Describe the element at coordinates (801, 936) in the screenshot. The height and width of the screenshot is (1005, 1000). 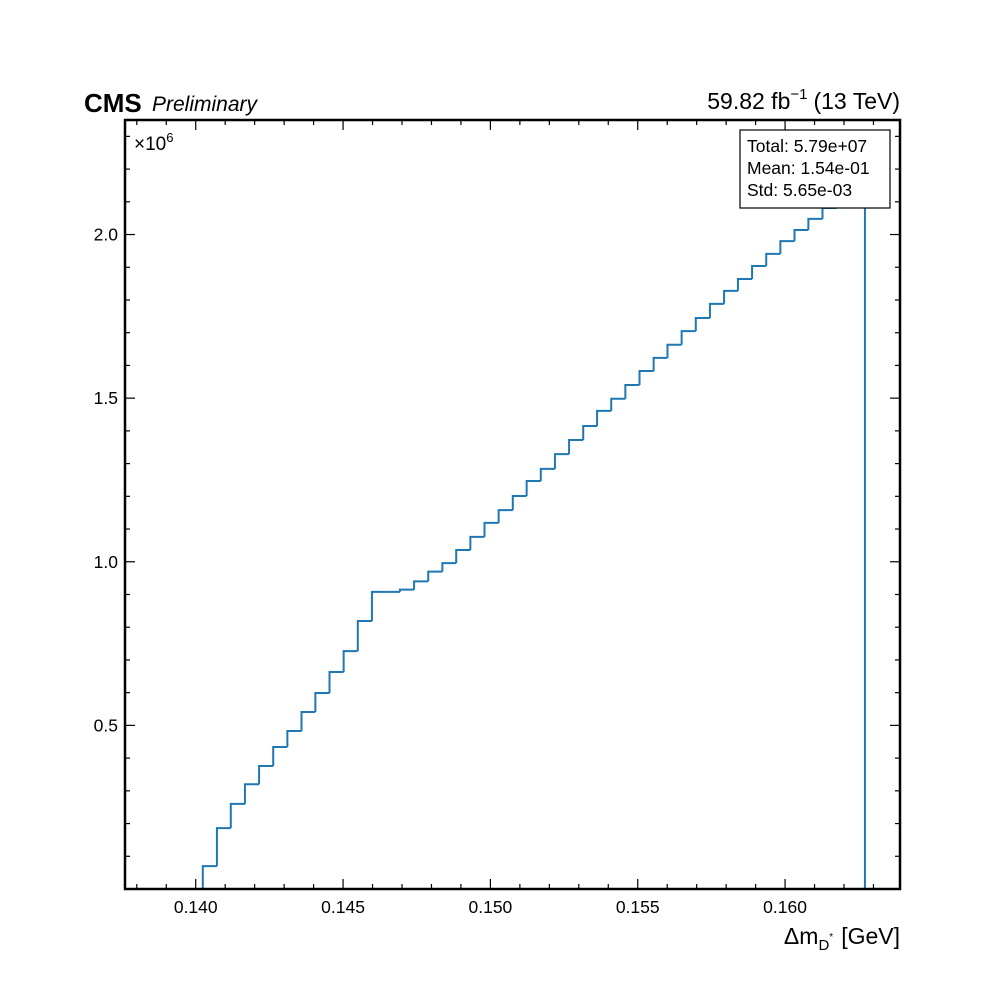
I see `x-label-main: Δm` at that location.